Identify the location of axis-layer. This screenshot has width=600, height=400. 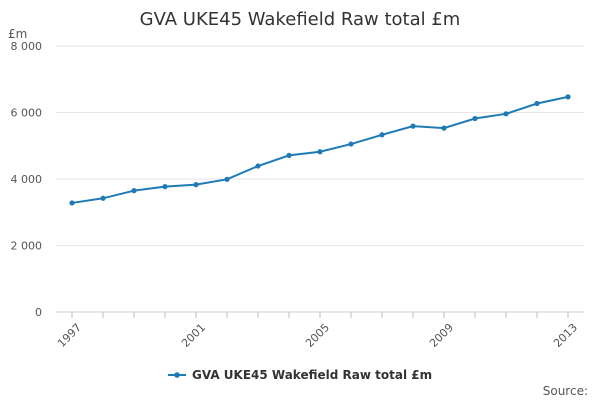
(320, 314).